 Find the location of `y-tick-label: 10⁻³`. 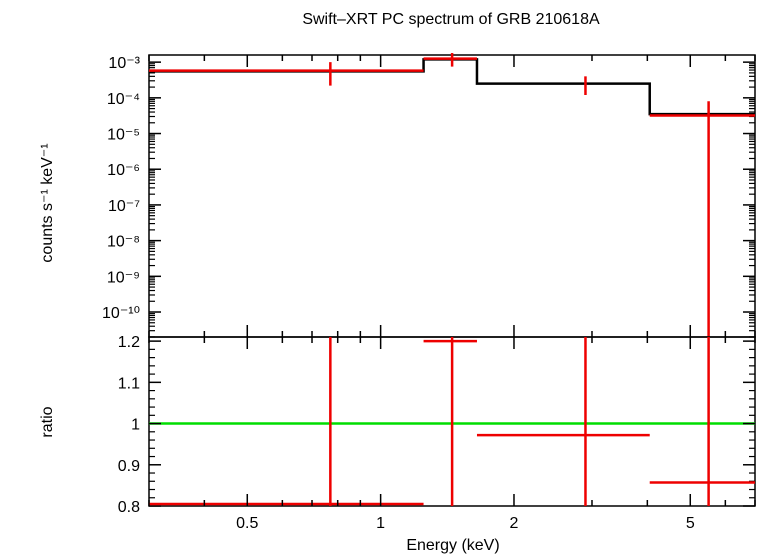

y-tick-label: 10⁻³ is located at coordinates (124, 63).